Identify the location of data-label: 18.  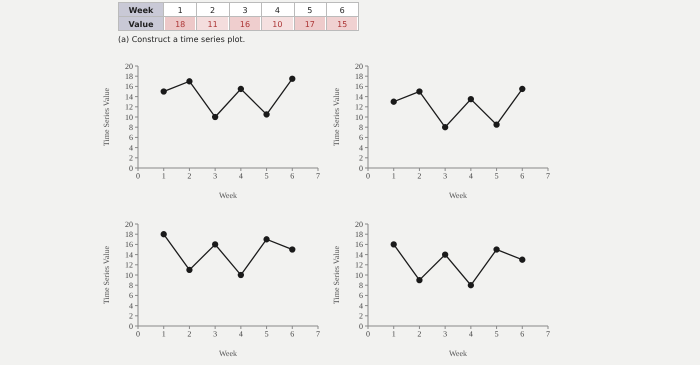
(180, 24).